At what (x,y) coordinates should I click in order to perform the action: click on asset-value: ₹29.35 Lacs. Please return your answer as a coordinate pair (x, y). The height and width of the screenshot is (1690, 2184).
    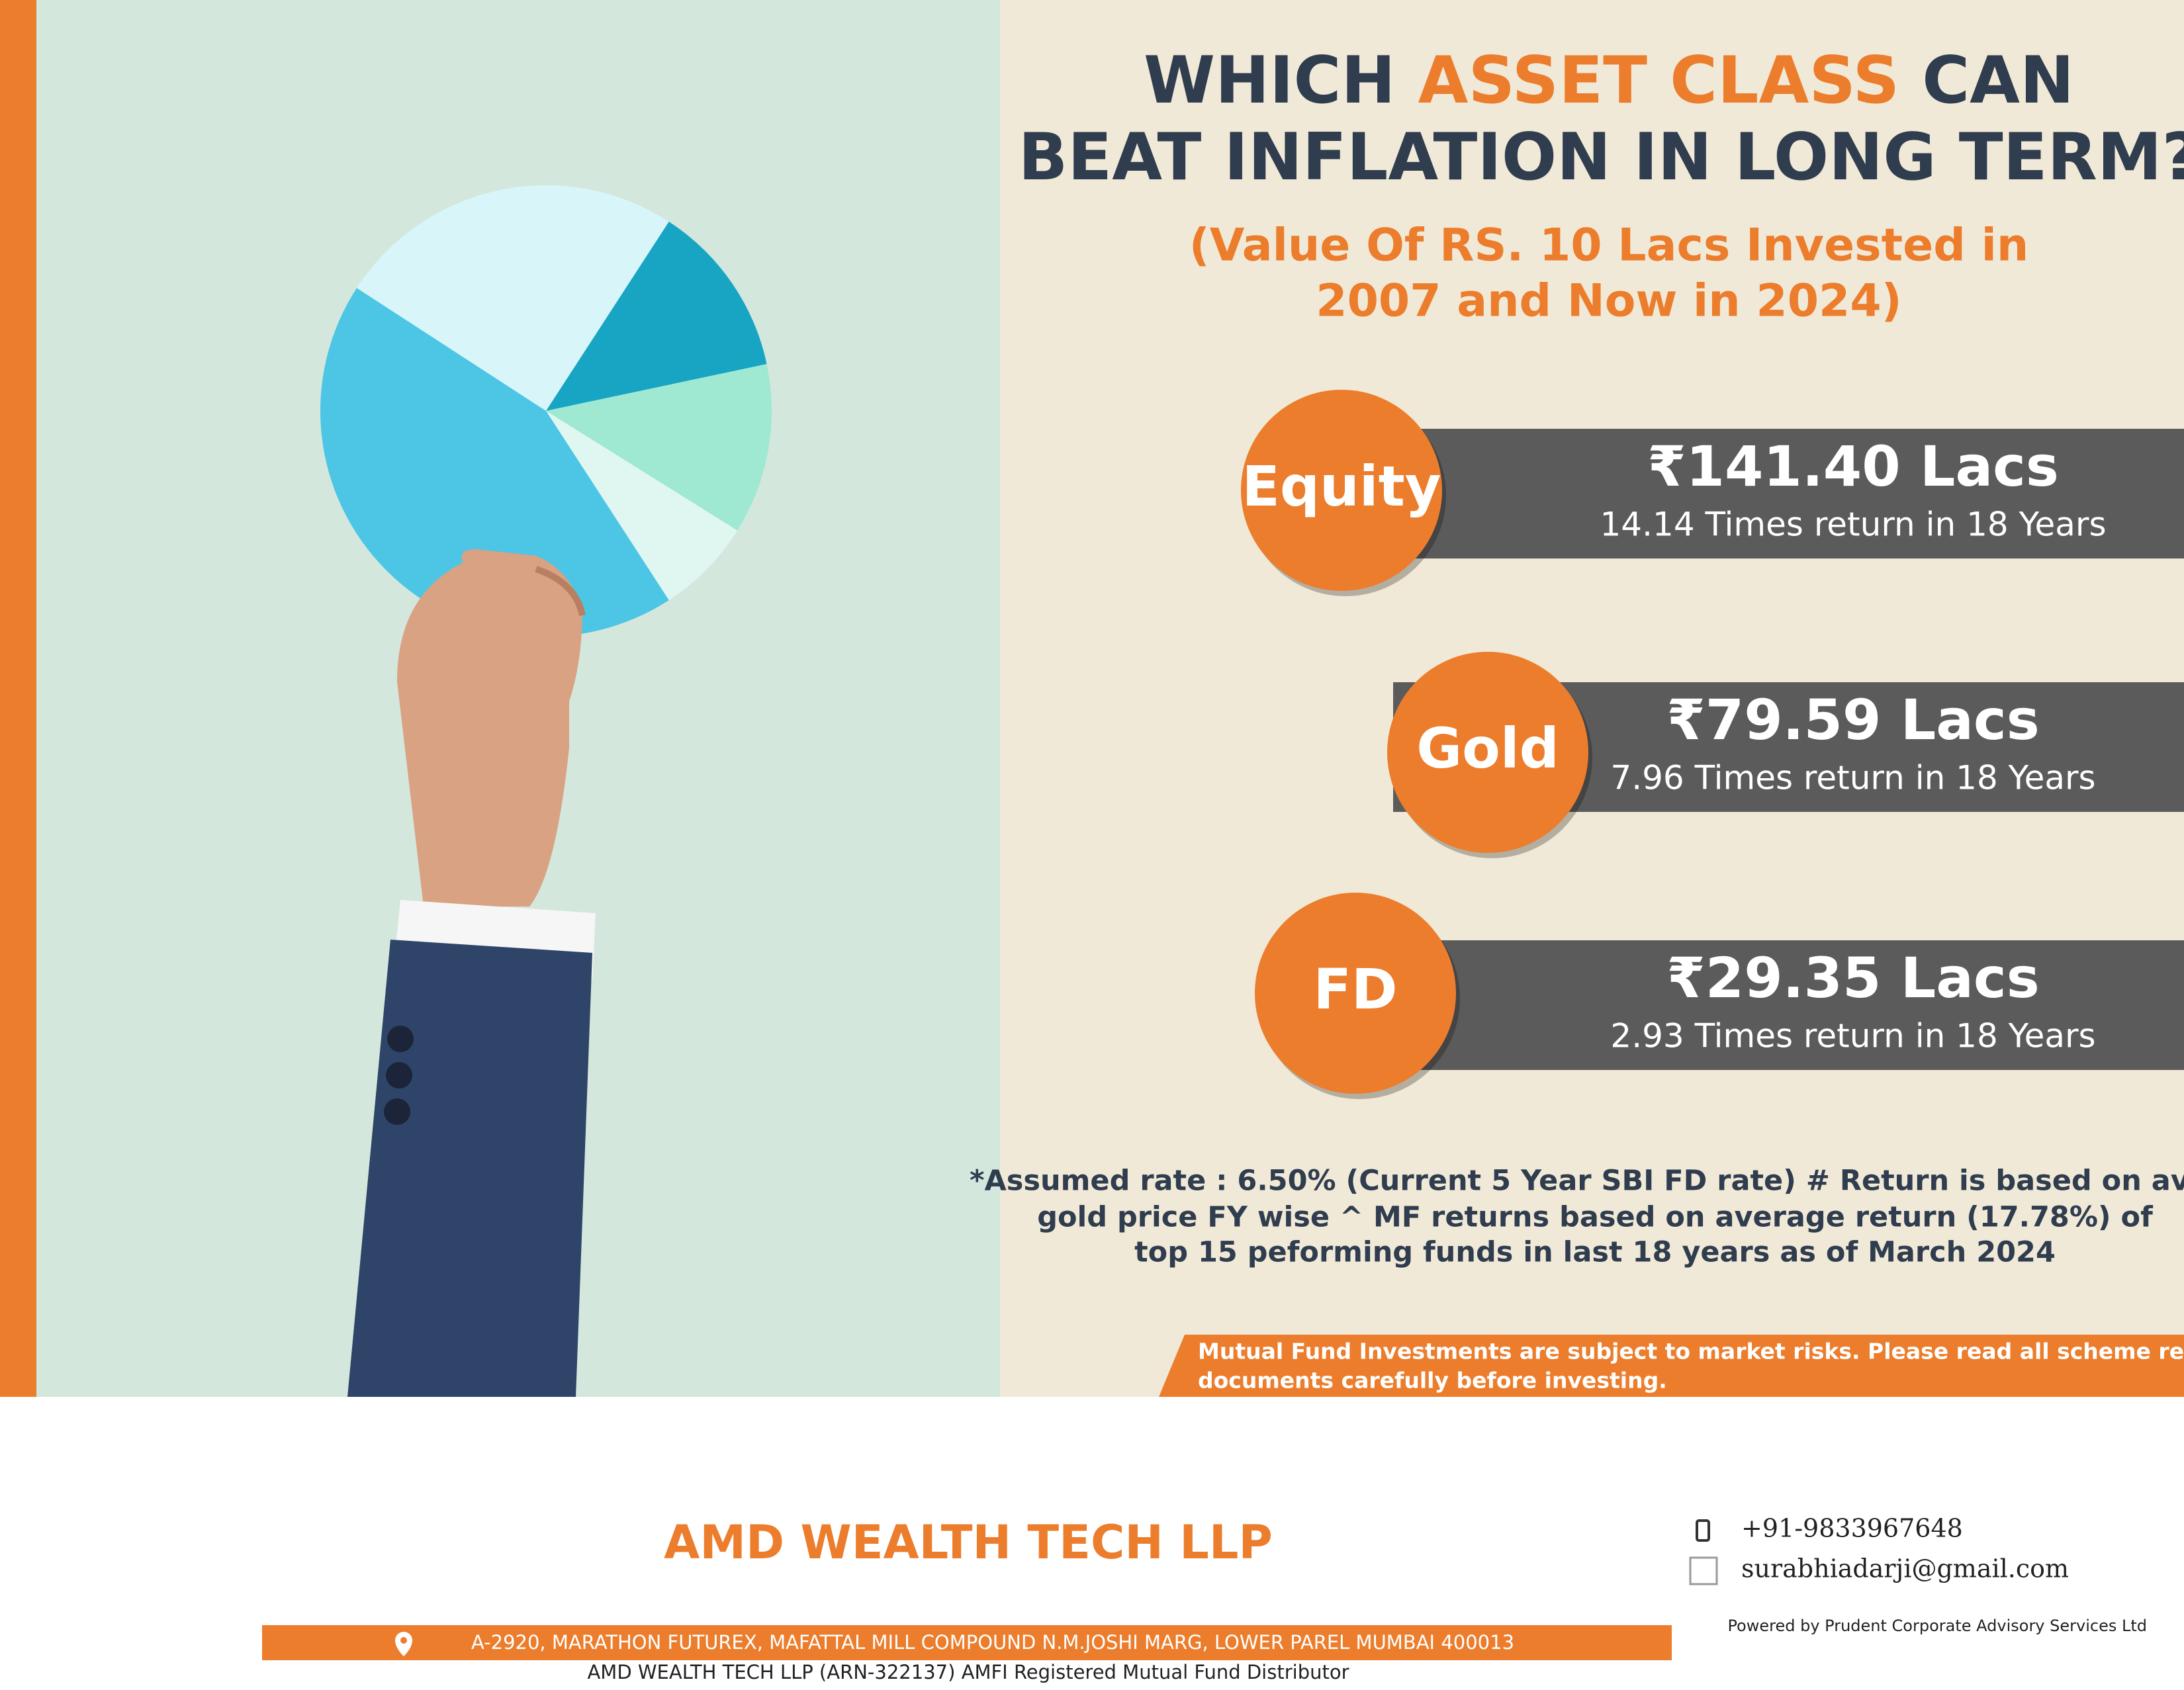
    Looking at the image, I should click on (1852, 978).